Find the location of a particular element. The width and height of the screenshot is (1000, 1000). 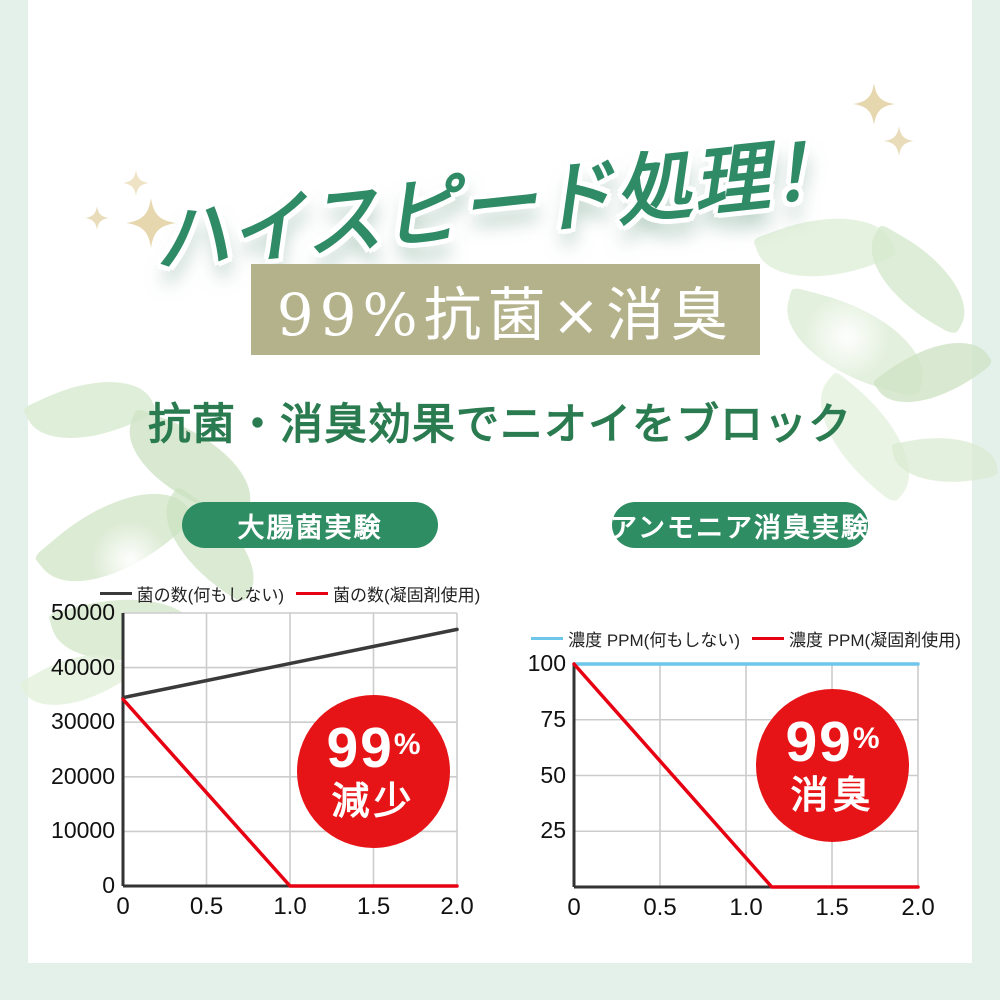

legend-item: 菌の数(何もしない) is located at coordinates (191, 593).